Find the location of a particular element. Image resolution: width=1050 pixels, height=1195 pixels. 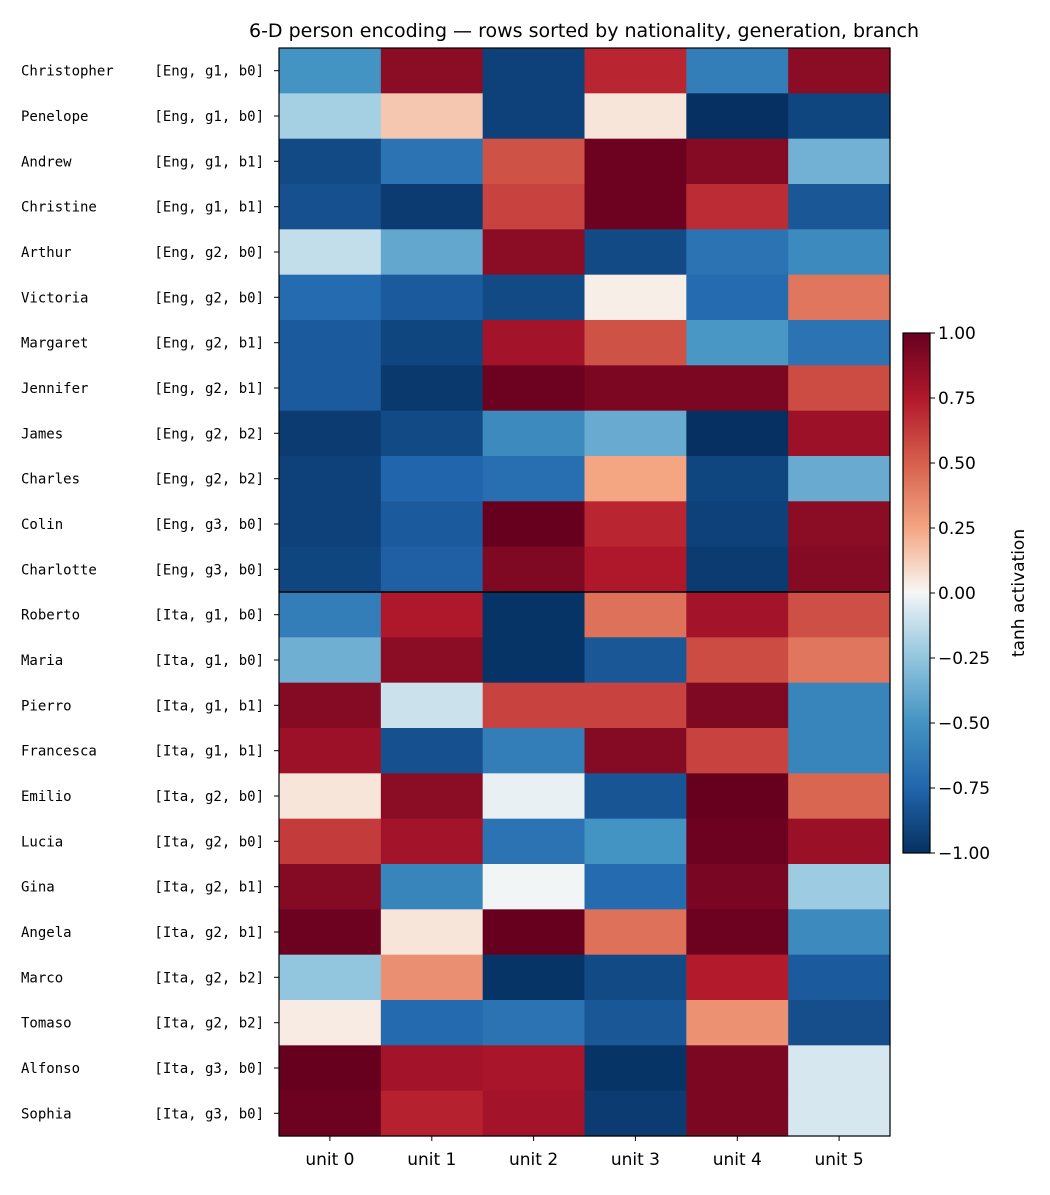

row-tag-label: [Eng, g1, b0] is located at coordinates (209, 117).